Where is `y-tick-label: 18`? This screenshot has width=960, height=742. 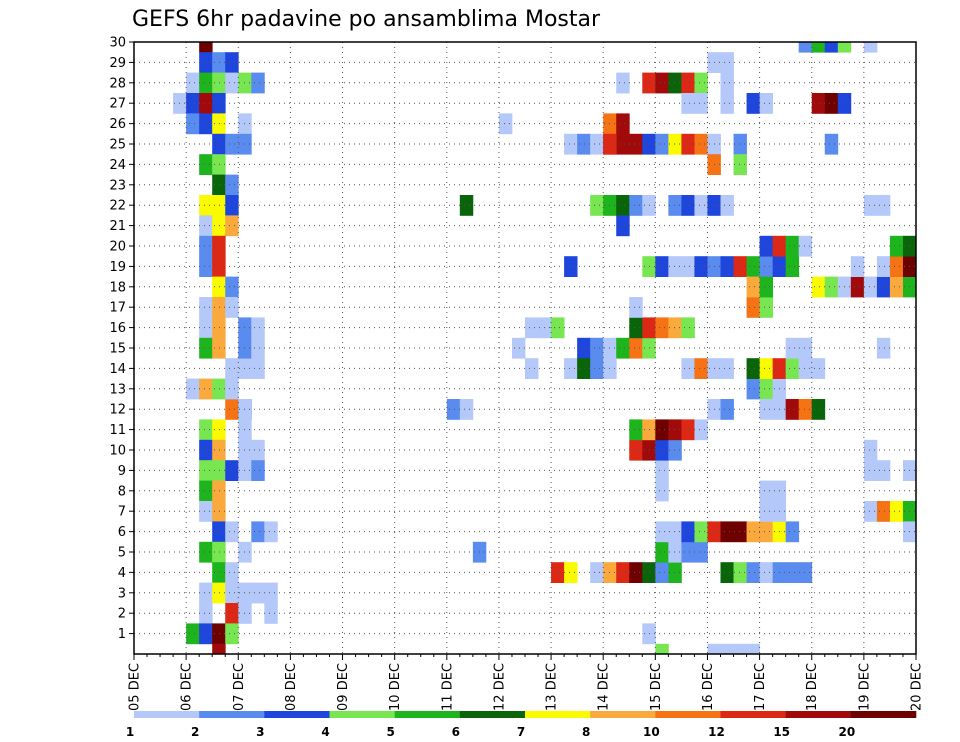 y-tick-label: 18 is located at coordinates (117, 287).